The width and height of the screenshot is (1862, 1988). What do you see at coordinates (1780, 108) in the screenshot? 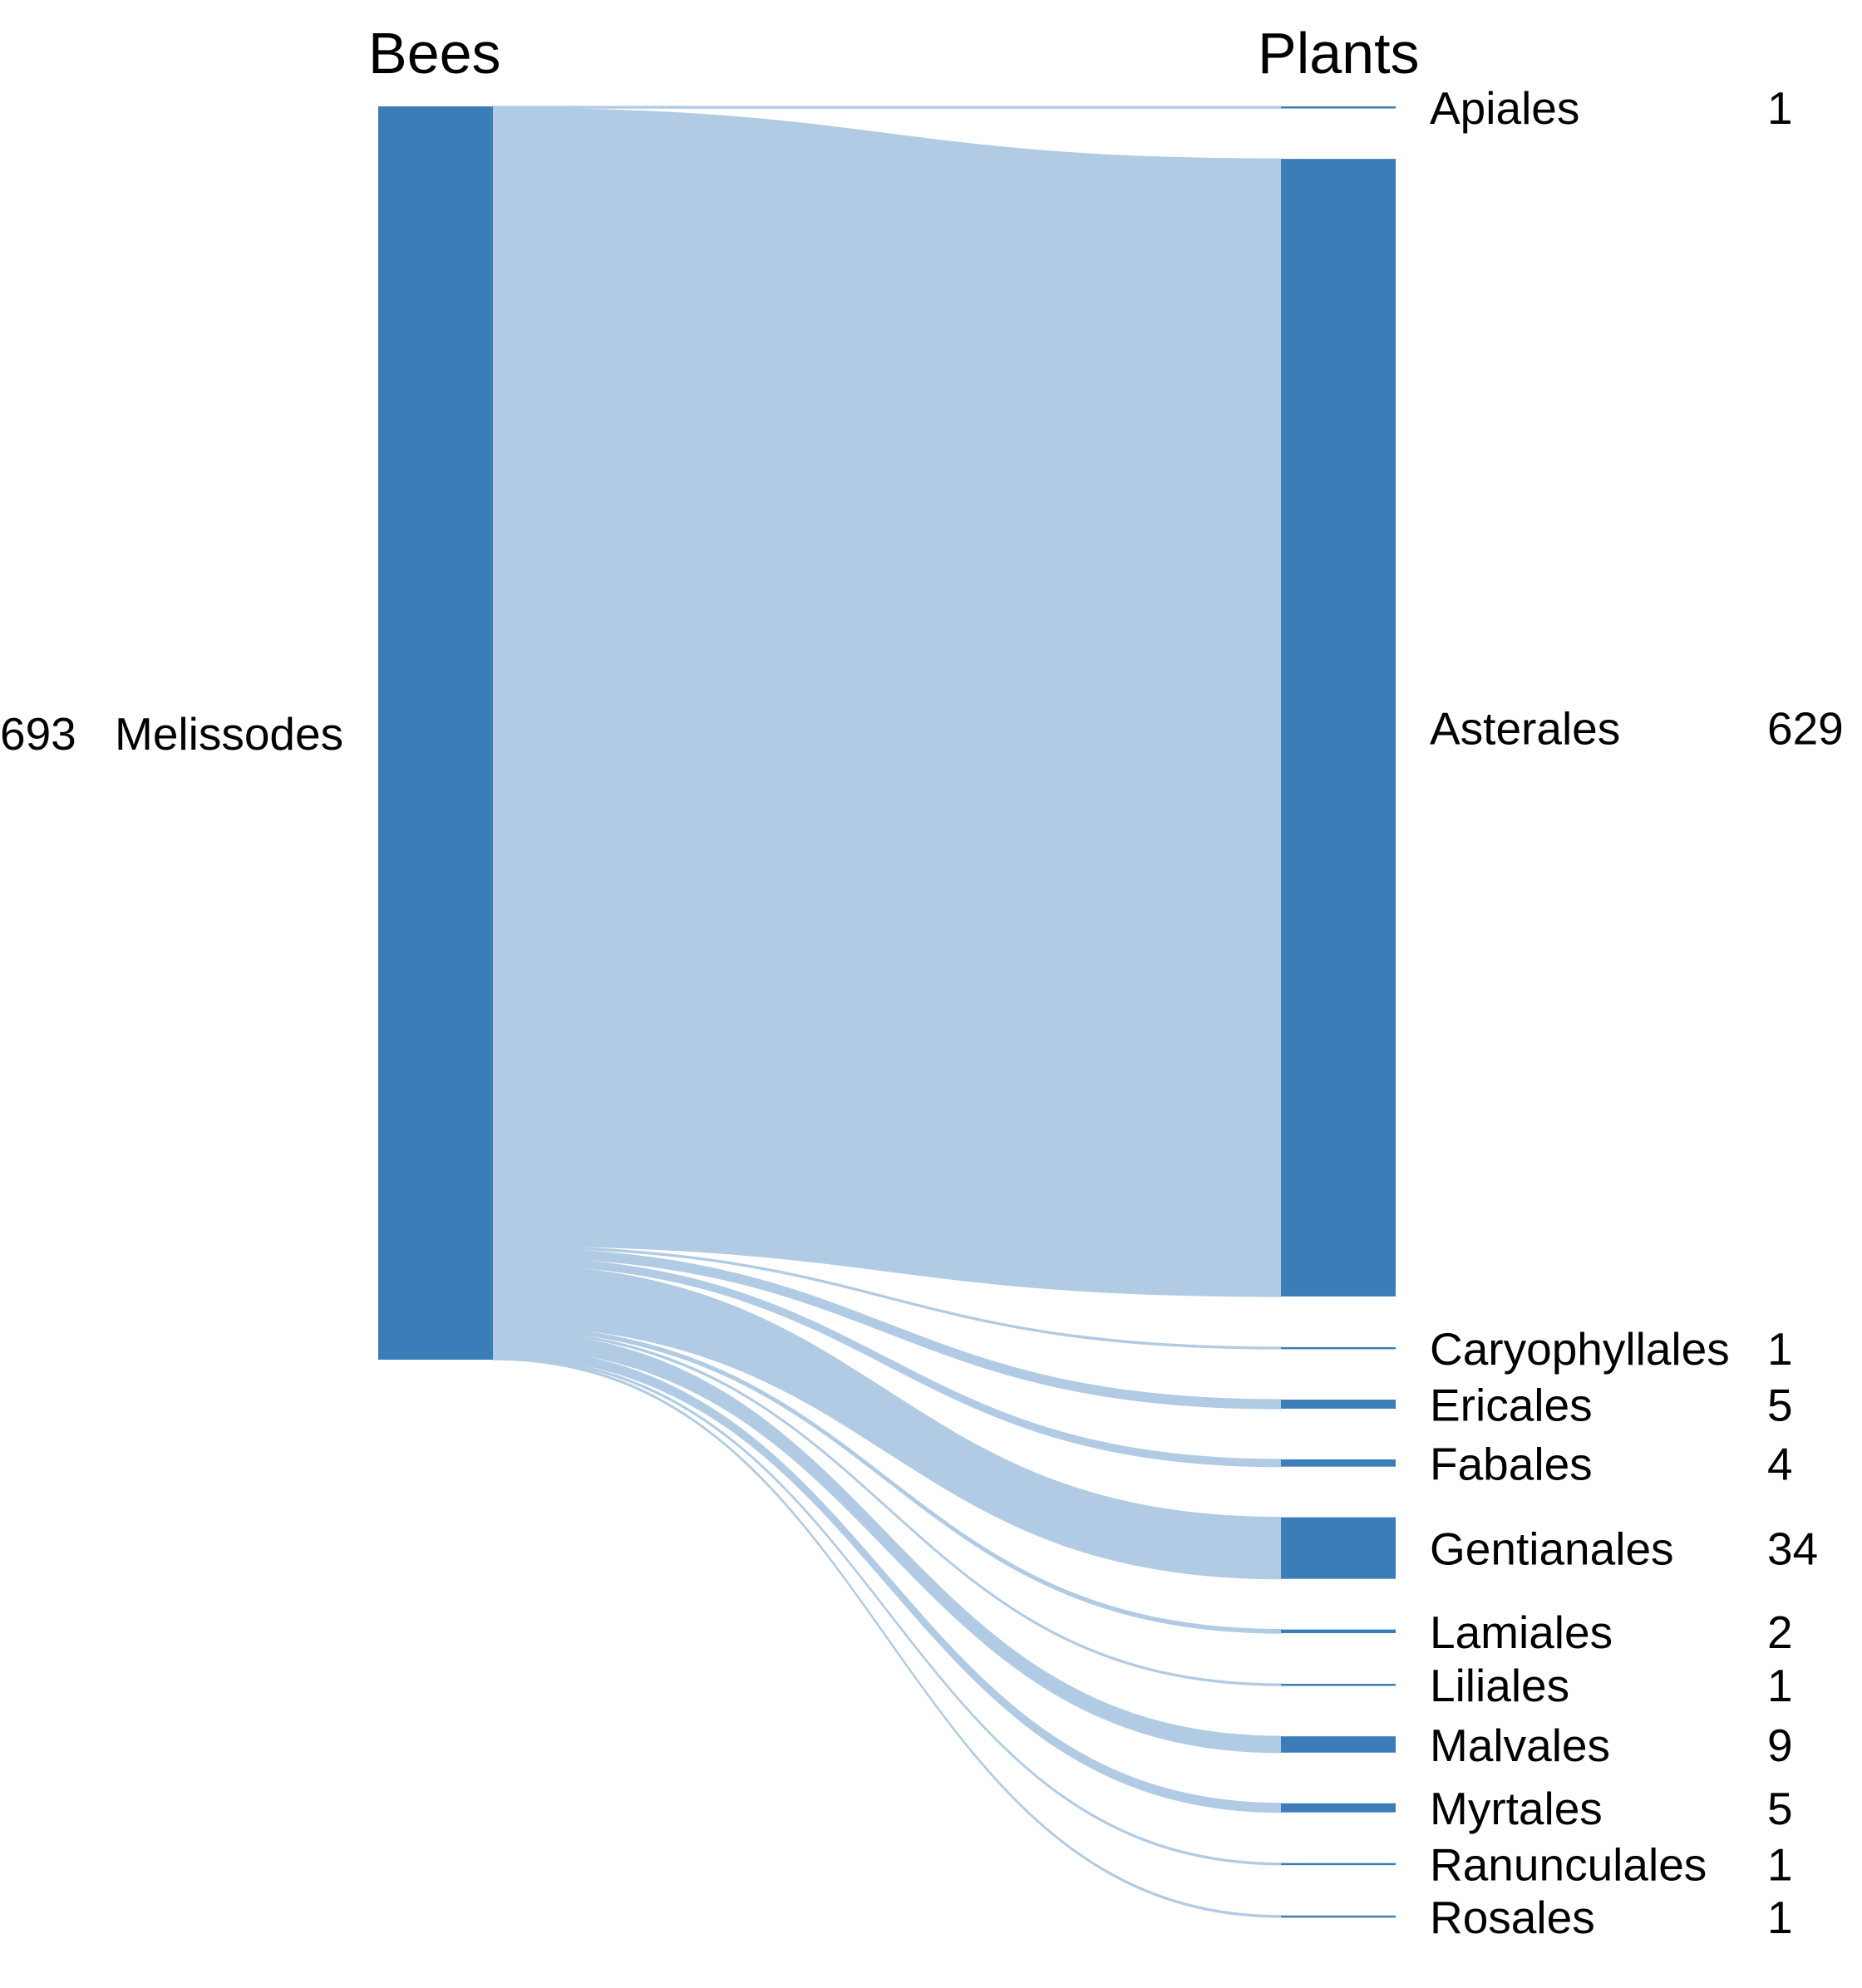
I see `node-value-apiales: 1` at bounding box center [1780, 108].